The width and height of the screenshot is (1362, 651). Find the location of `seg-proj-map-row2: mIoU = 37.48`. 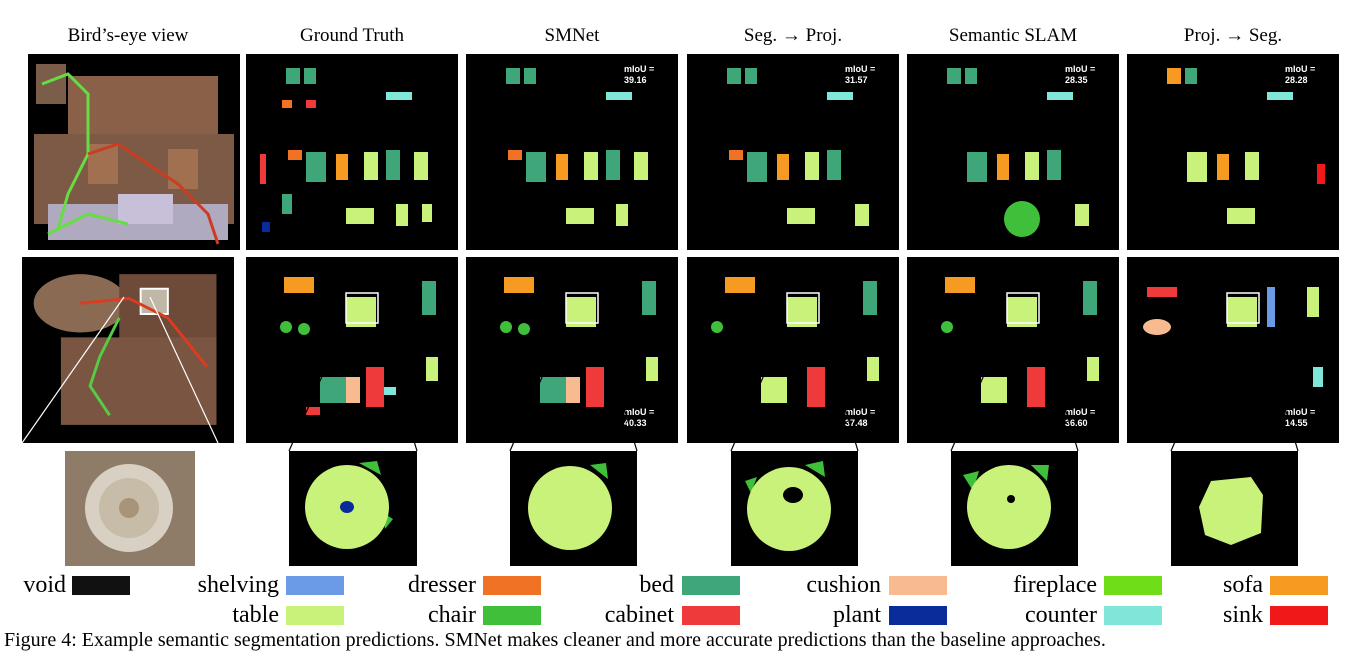

seg-proj-map-row2: mIoU = 37.48 is located at coordinates (793, 350).